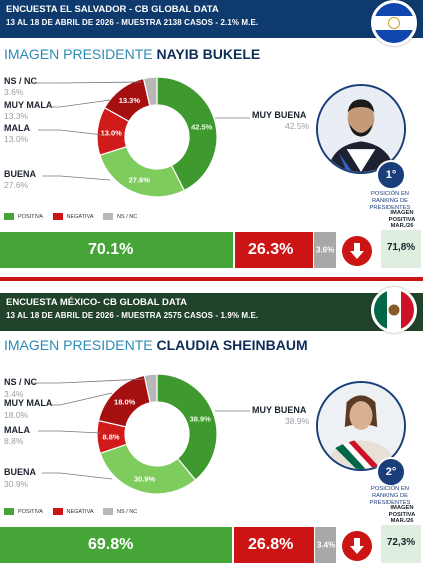  What do you see at coordinates (16, 116) in the screenshot?
I see `value-muy-mala: 13.3%` at bounding box center [16, 116].